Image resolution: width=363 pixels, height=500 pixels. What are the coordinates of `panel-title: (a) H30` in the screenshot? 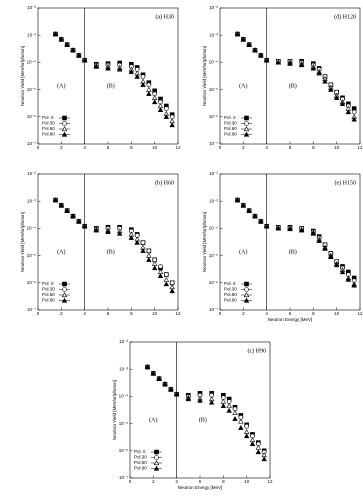 It's located at (165, 16).